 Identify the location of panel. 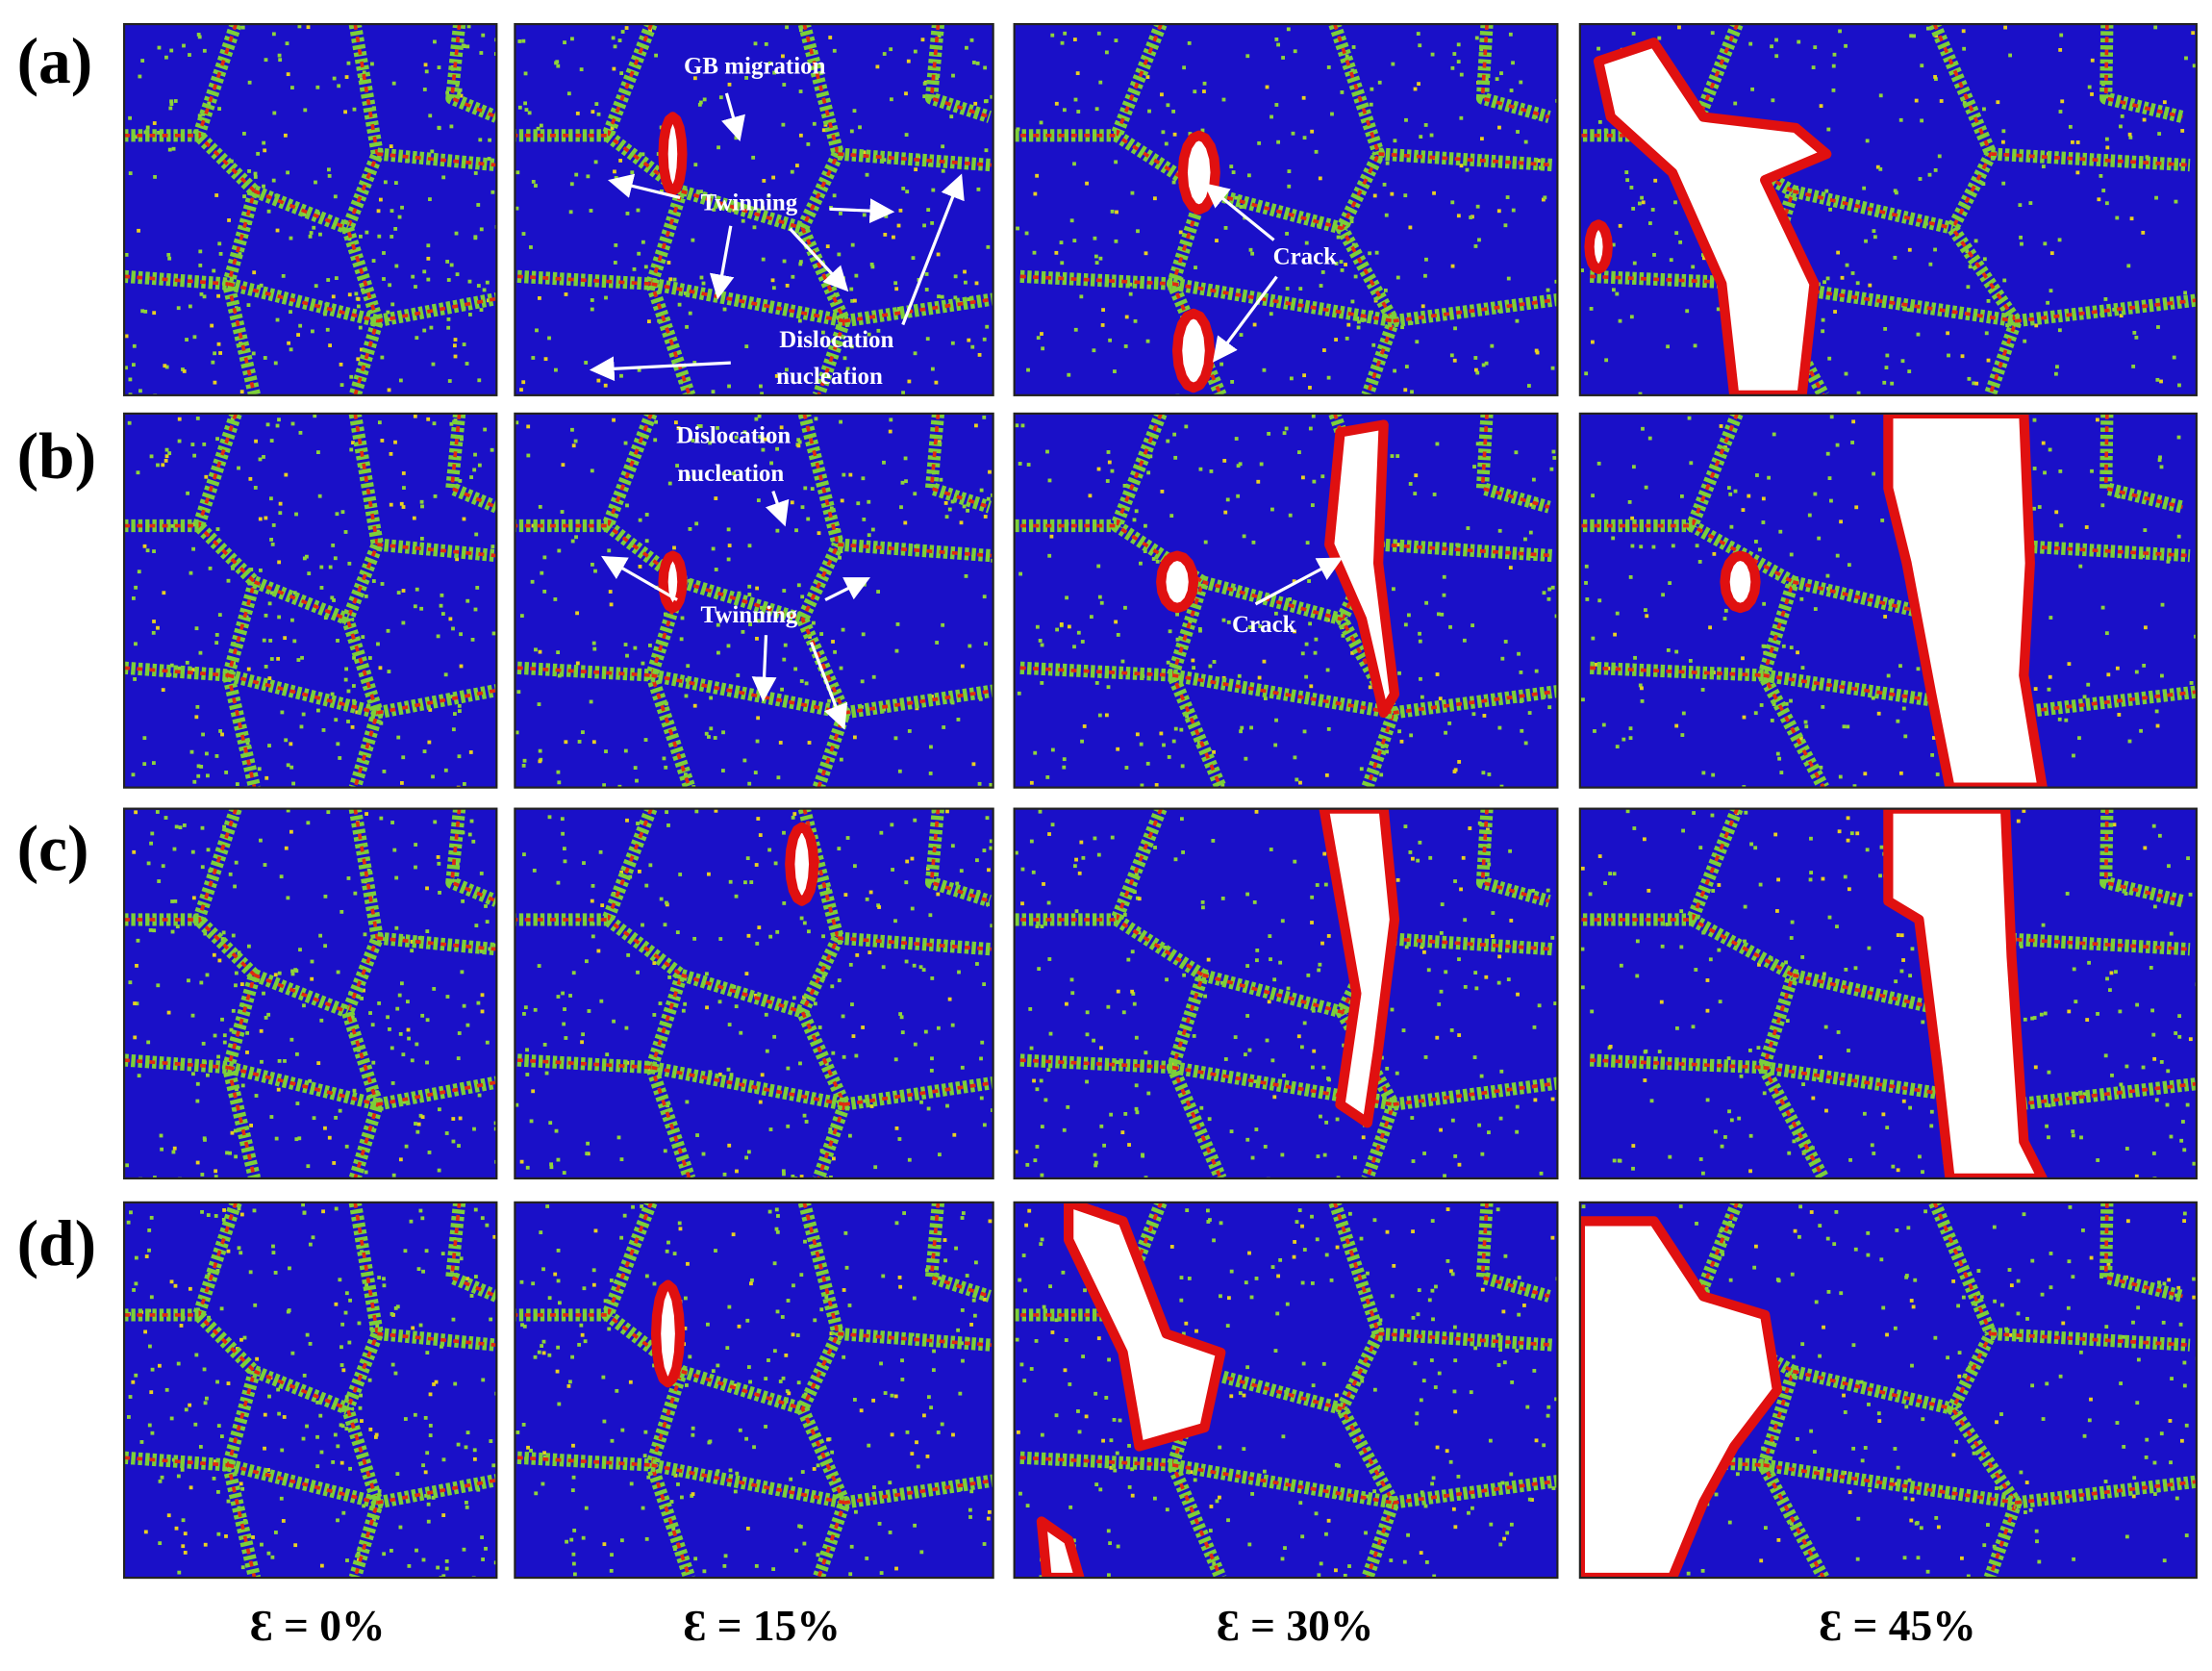
(754, 210).